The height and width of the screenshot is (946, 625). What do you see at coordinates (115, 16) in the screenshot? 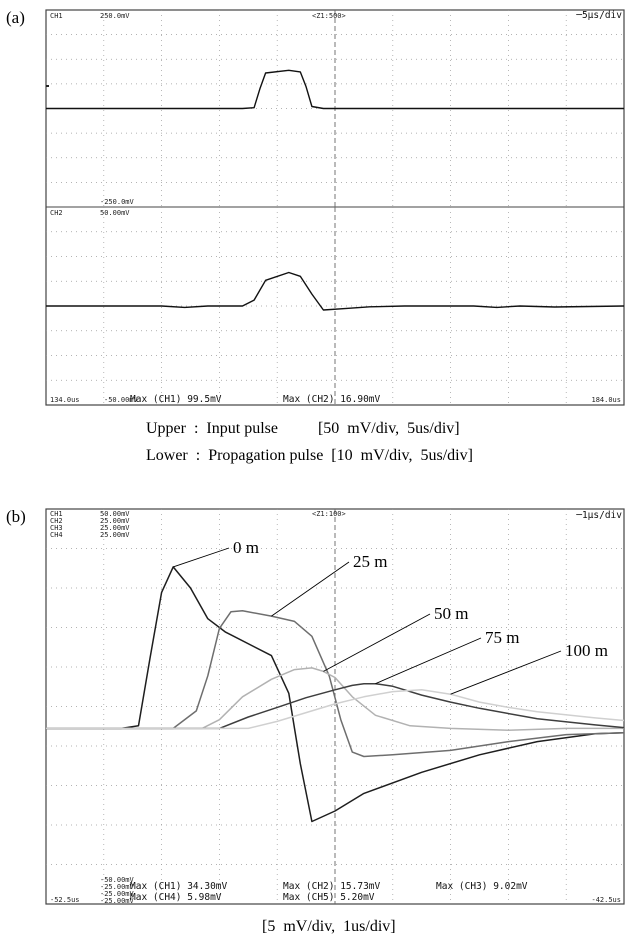
I see `a-ch1-scale-top: 250.0mV` at bounding box center [115, 16].